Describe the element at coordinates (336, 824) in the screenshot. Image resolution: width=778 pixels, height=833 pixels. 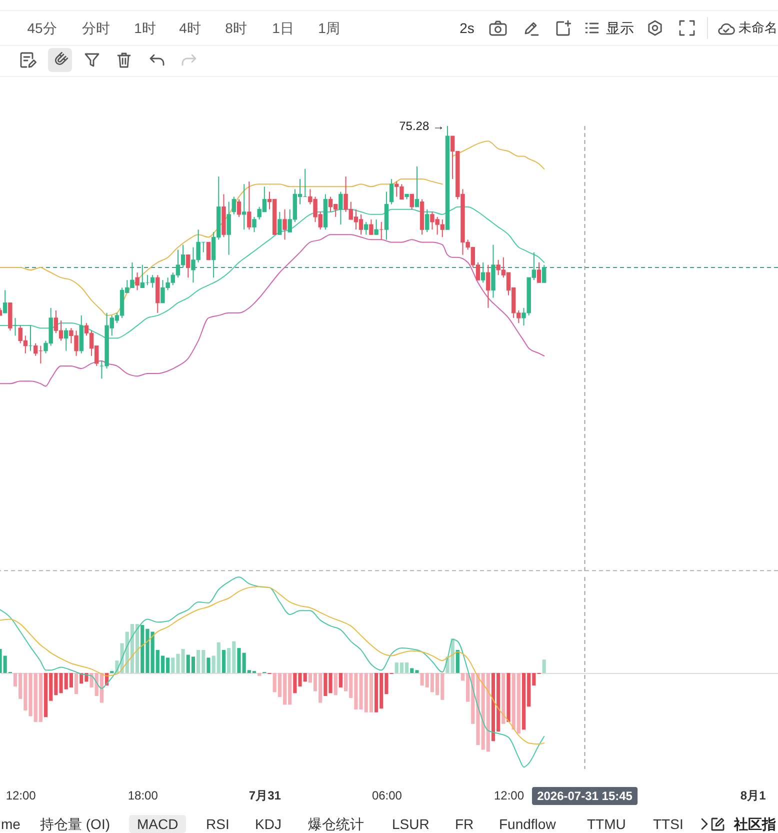
I see `text: 爆仓统计` at that location.